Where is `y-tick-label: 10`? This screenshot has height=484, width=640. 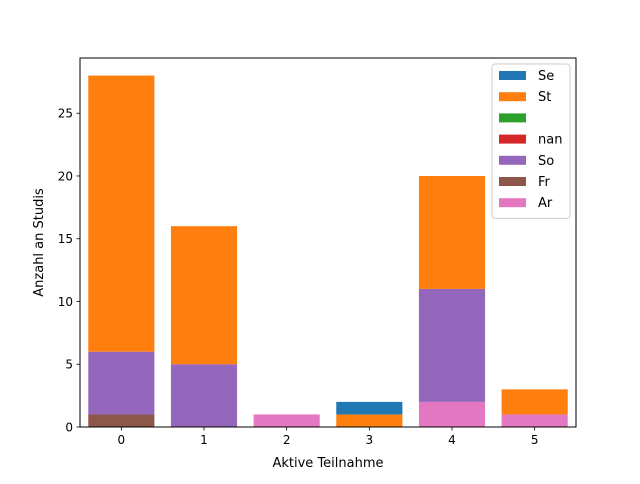
y-tick-label: 10 is located at coordinates (65, 302).